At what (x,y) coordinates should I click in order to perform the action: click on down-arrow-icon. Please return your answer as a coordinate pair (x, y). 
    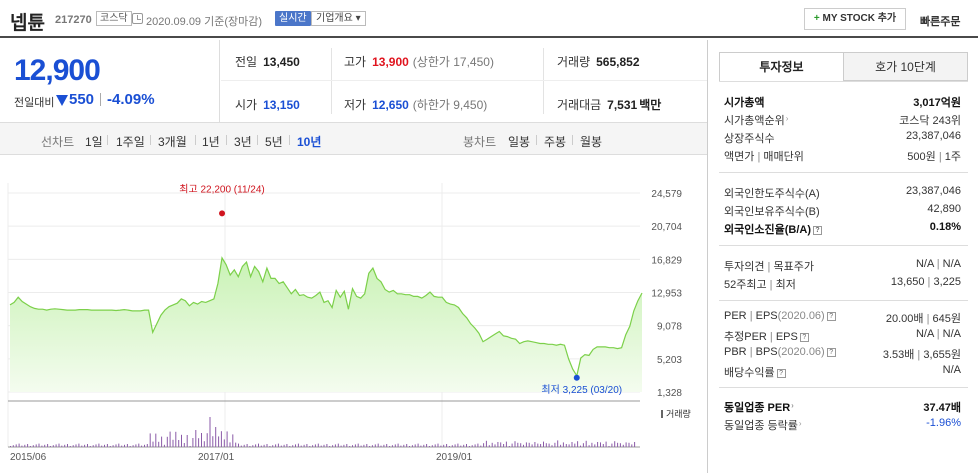
    Looking at the image, I should click on (62, 100).